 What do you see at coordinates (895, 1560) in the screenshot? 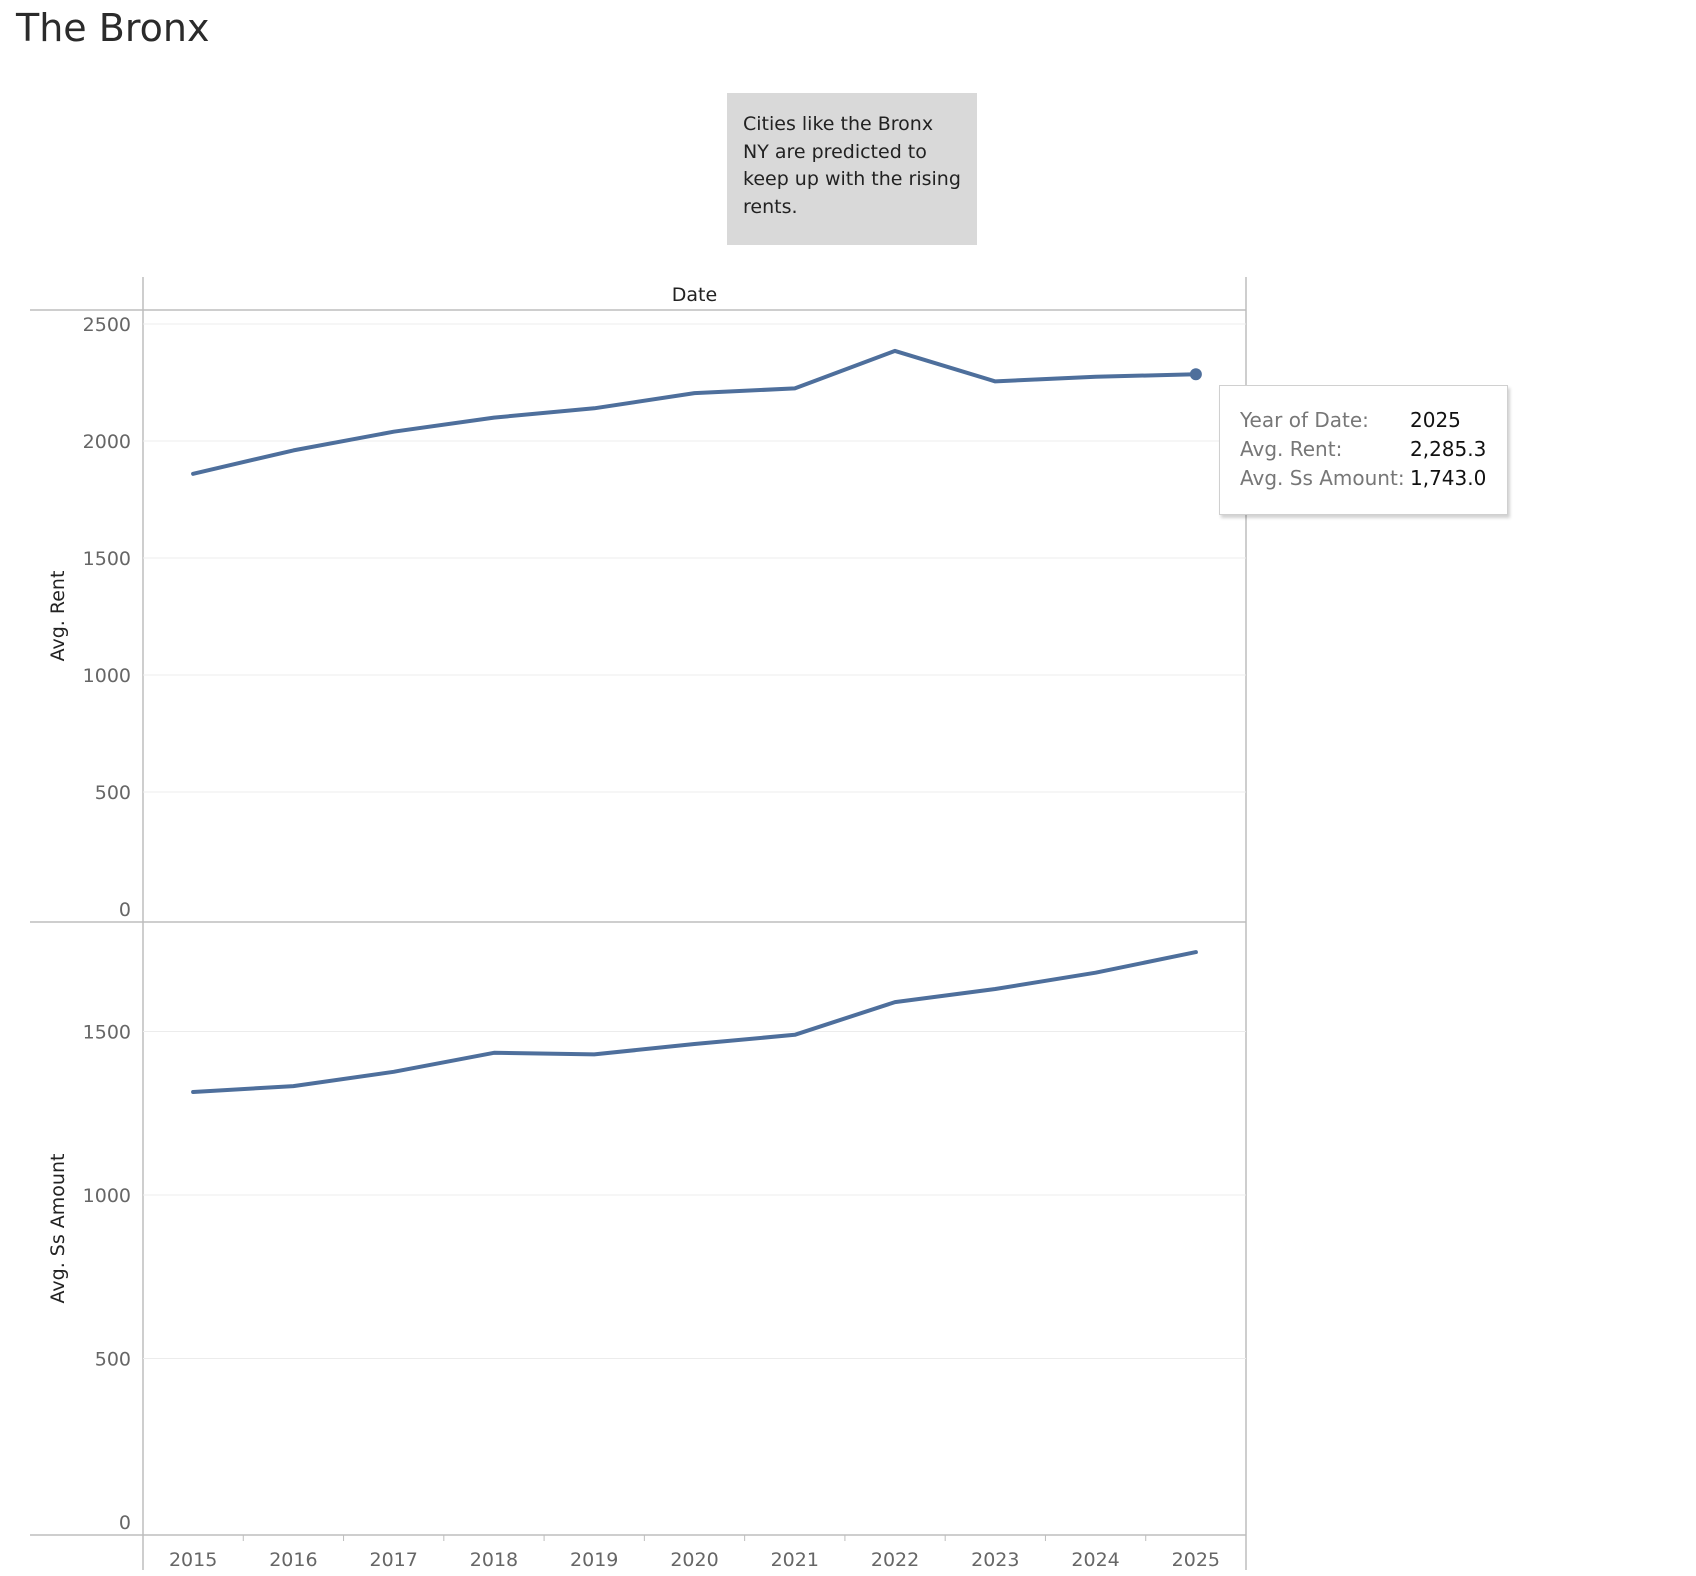
I see `x-tick-label: 2022` at bounding box center [895, 1560].